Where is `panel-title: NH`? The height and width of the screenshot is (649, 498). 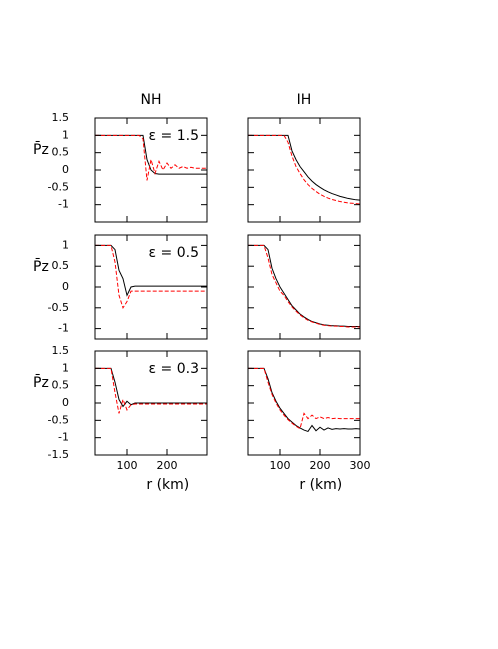
panel-title: NH is located at coordinates (151, 100).